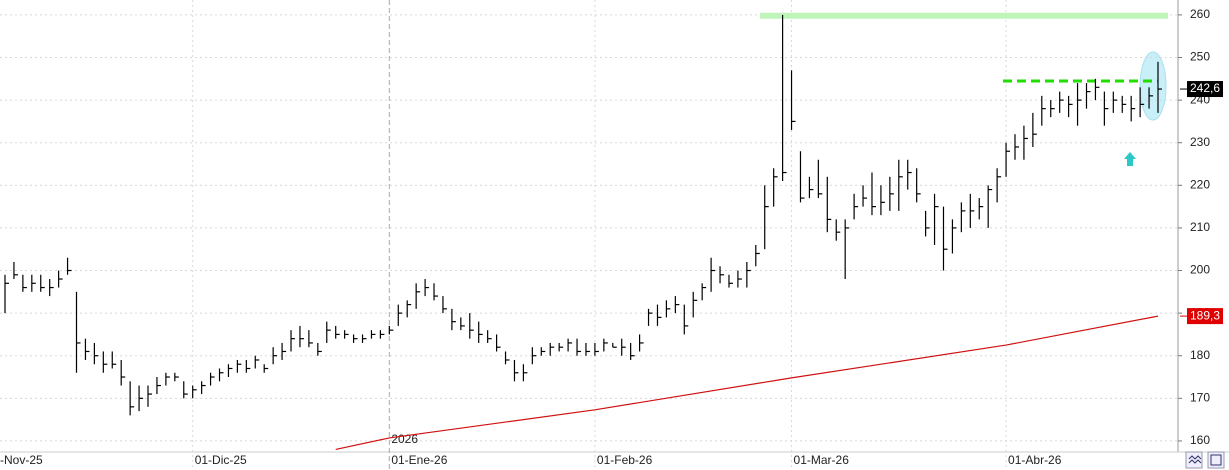  Describe the element at coordinates (1153, 86) in the screenshot. I see `highlight-ellipse` at that location.